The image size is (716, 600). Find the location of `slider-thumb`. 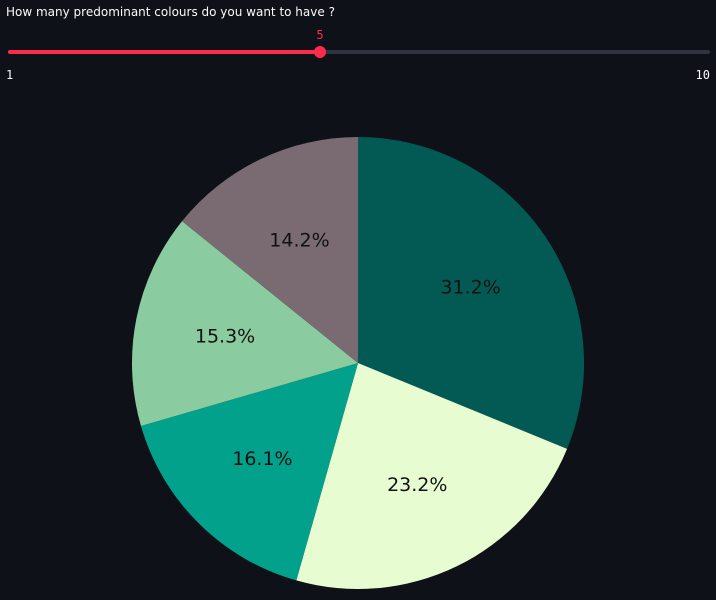

slider-thumb is located at coordinates (319, 52).